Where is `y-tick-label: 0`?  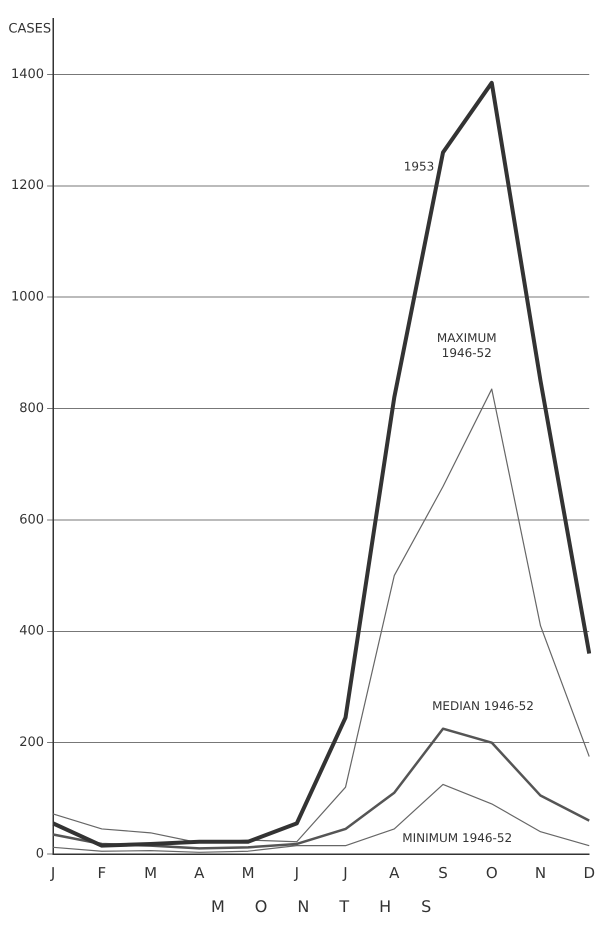
y-tick-label: 0 is located at coordinates (40, 854).